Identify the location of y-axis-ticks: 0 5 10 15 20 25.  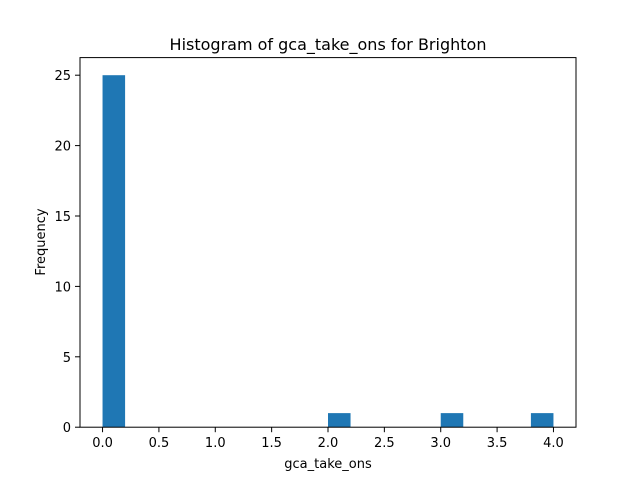
(67, 252).